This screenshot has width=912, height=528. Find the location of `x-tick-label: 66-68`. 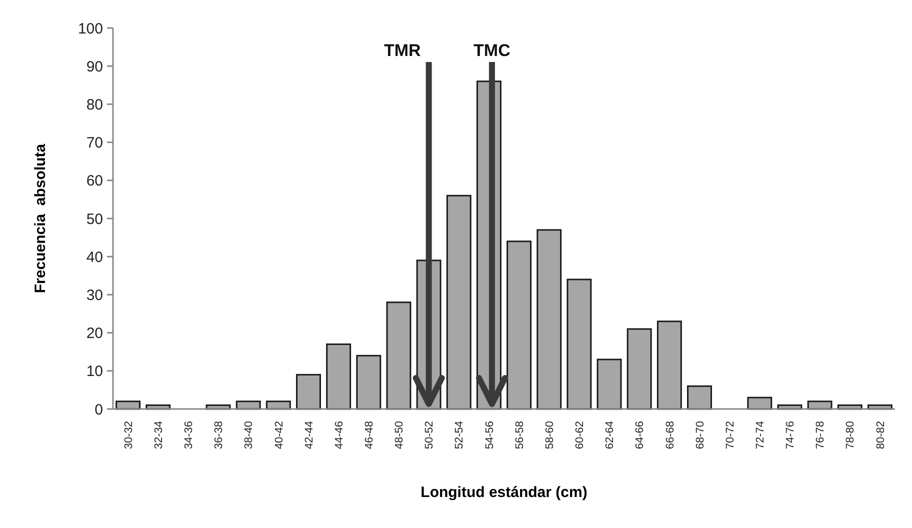

x-tick-label: 66-68 is located at coordinates (670, 435).